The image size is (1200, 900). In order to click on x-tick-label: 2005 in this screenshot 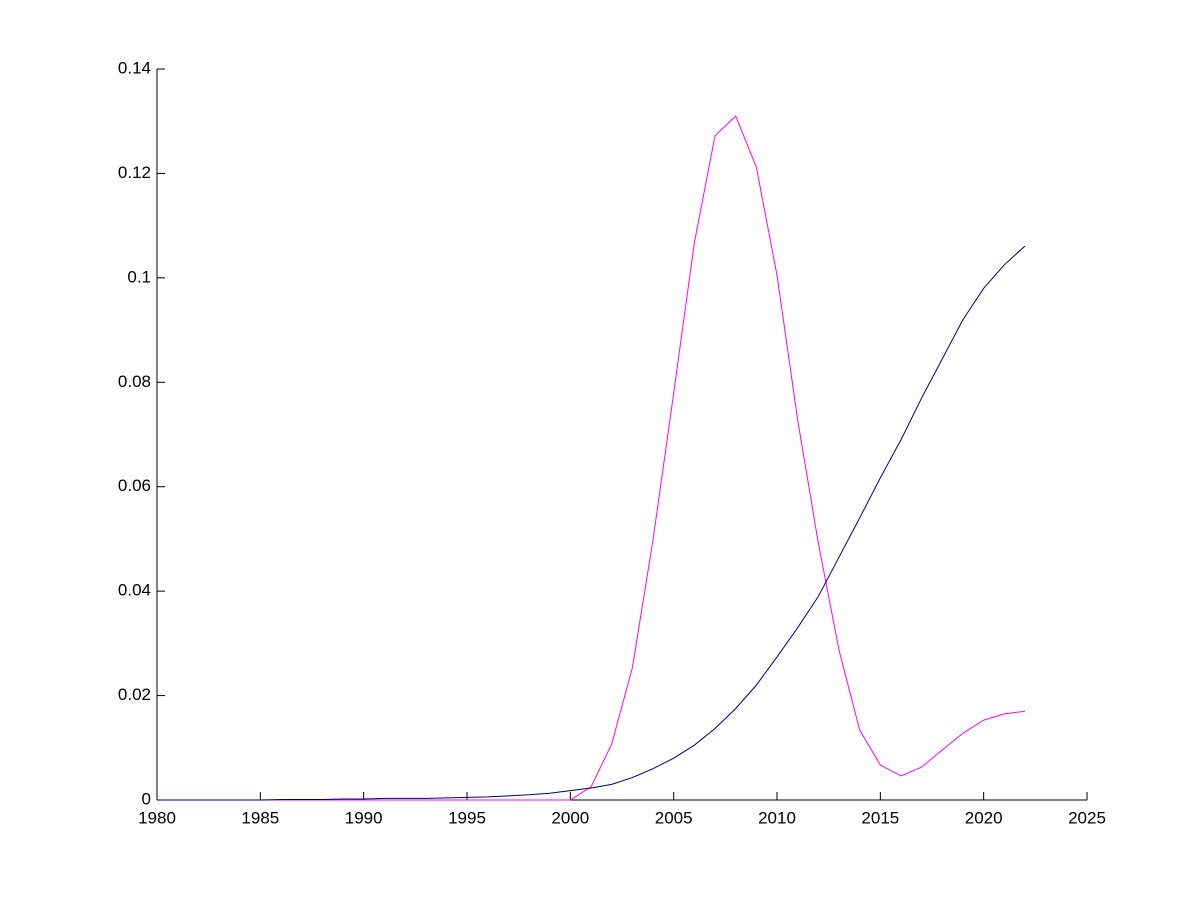, I will do `click(674, 817)`.